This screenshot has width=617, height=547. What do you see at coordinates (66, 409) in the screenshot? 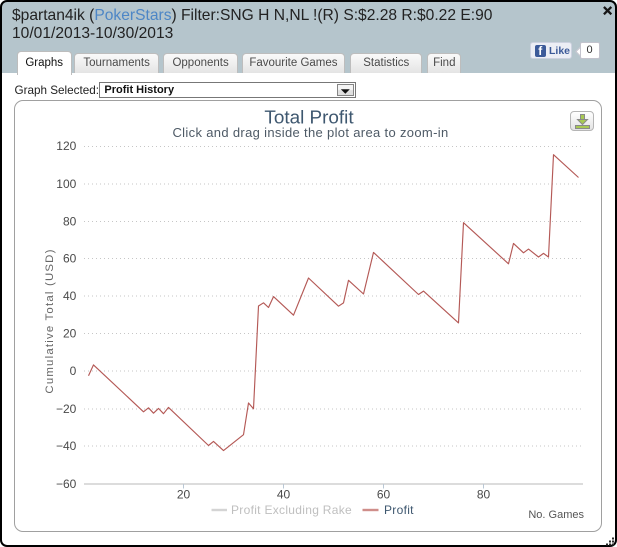
I see `svg-text: −20` at bounding box center [66, 409].